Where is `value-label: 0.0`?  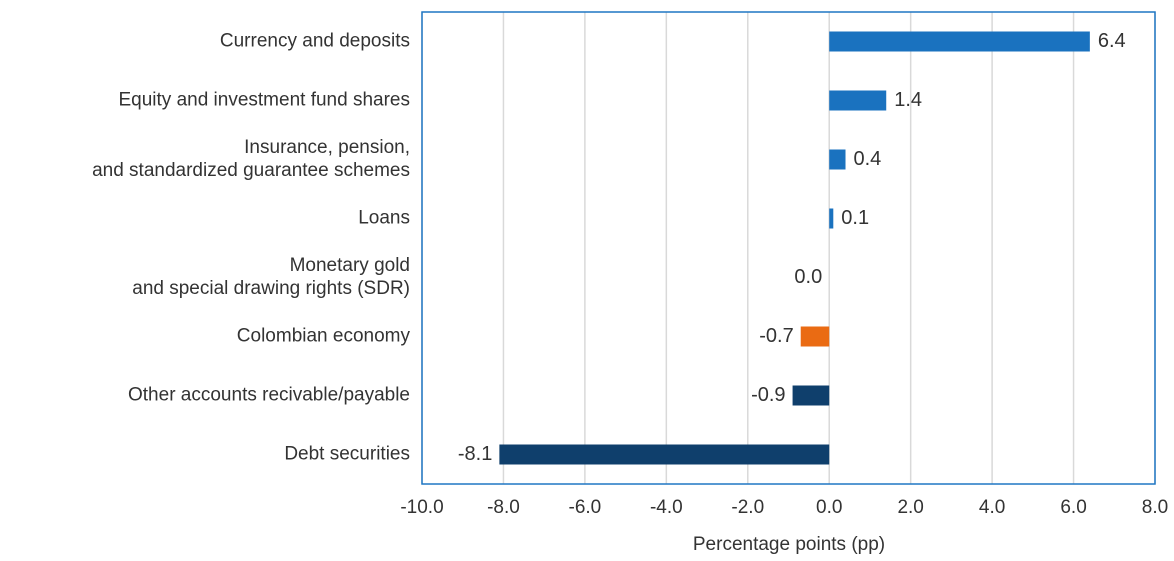
value-label: 0.0 is located at coordinates (808, 277).